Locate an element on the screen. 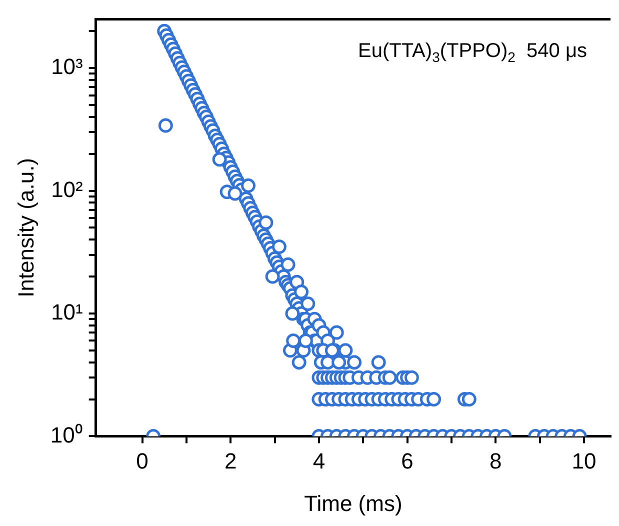  x-tick-label: 10 is located at coordinates (584, 461).